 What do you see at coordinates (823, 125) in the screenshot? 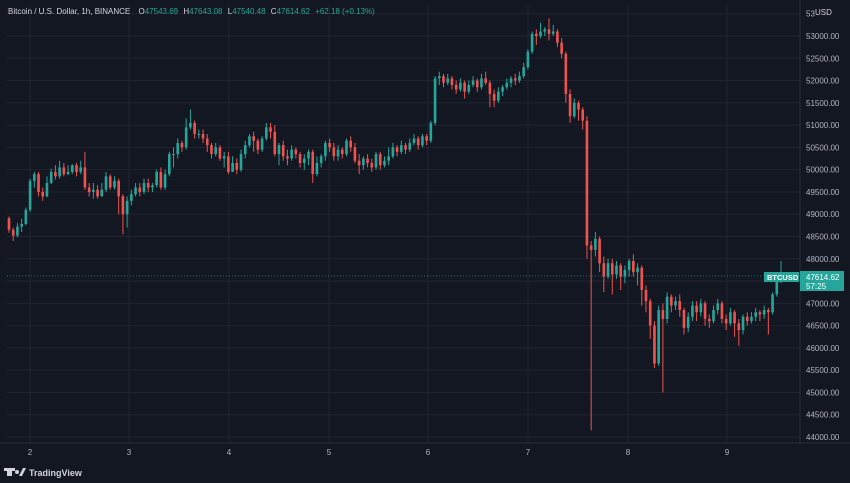
I see `price-tick-label: 51000.00` at bounding box center [823, 125].